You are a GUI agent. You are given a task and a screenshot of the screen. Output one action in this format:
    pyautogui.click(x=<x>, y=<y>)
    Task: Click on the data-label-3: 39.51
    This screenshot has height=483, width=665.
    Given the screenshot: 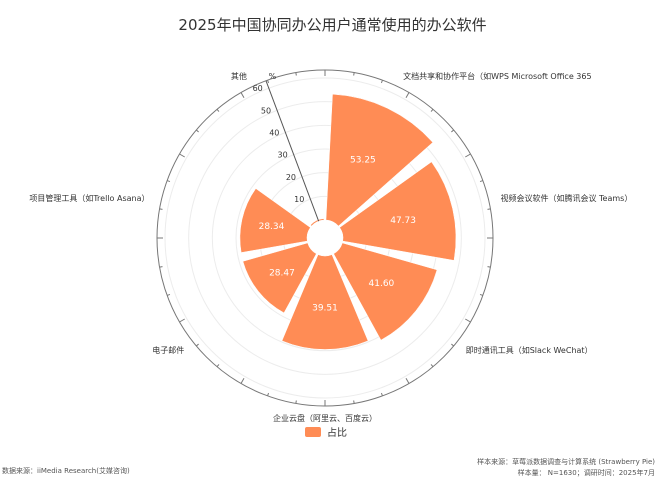 What is the action you would take?
    pyautogui.click(x=325, y=308)
    